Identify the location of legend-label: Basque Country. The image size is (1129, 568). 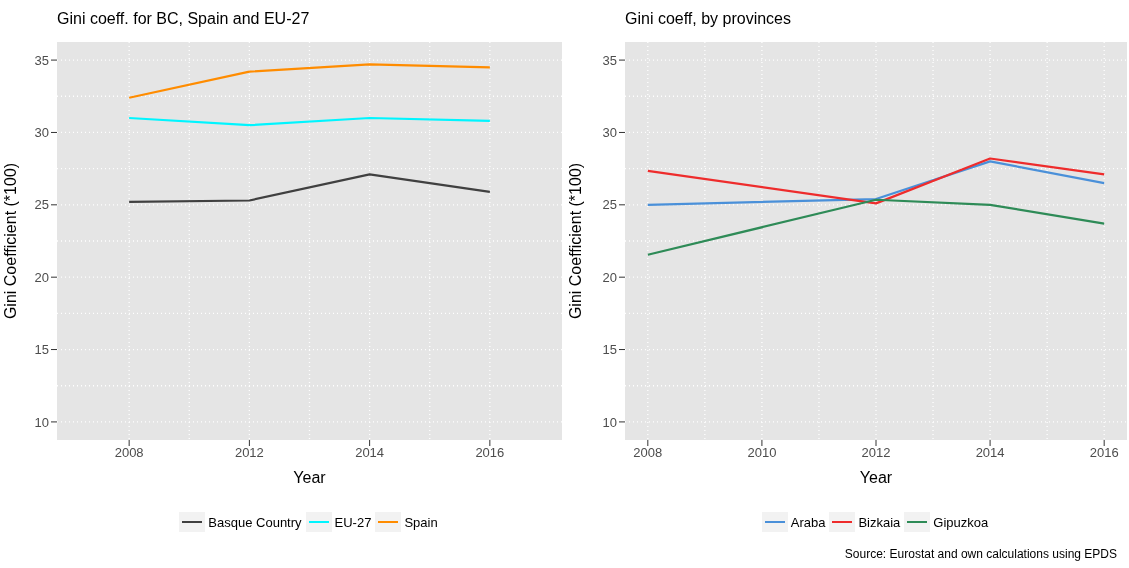
(255, 522).